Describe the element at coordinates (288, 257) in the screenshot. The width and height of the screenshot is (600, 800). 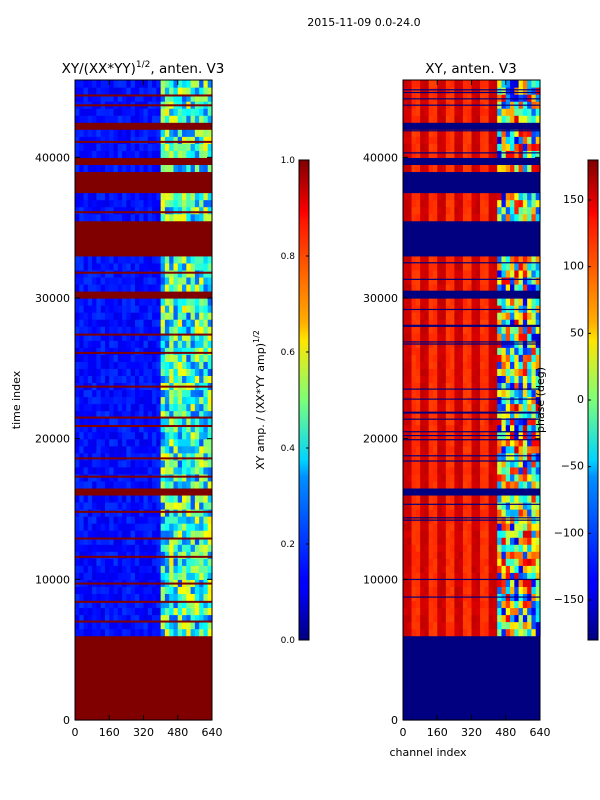
I see `colorbar-tick-label: 0.8` at that location.